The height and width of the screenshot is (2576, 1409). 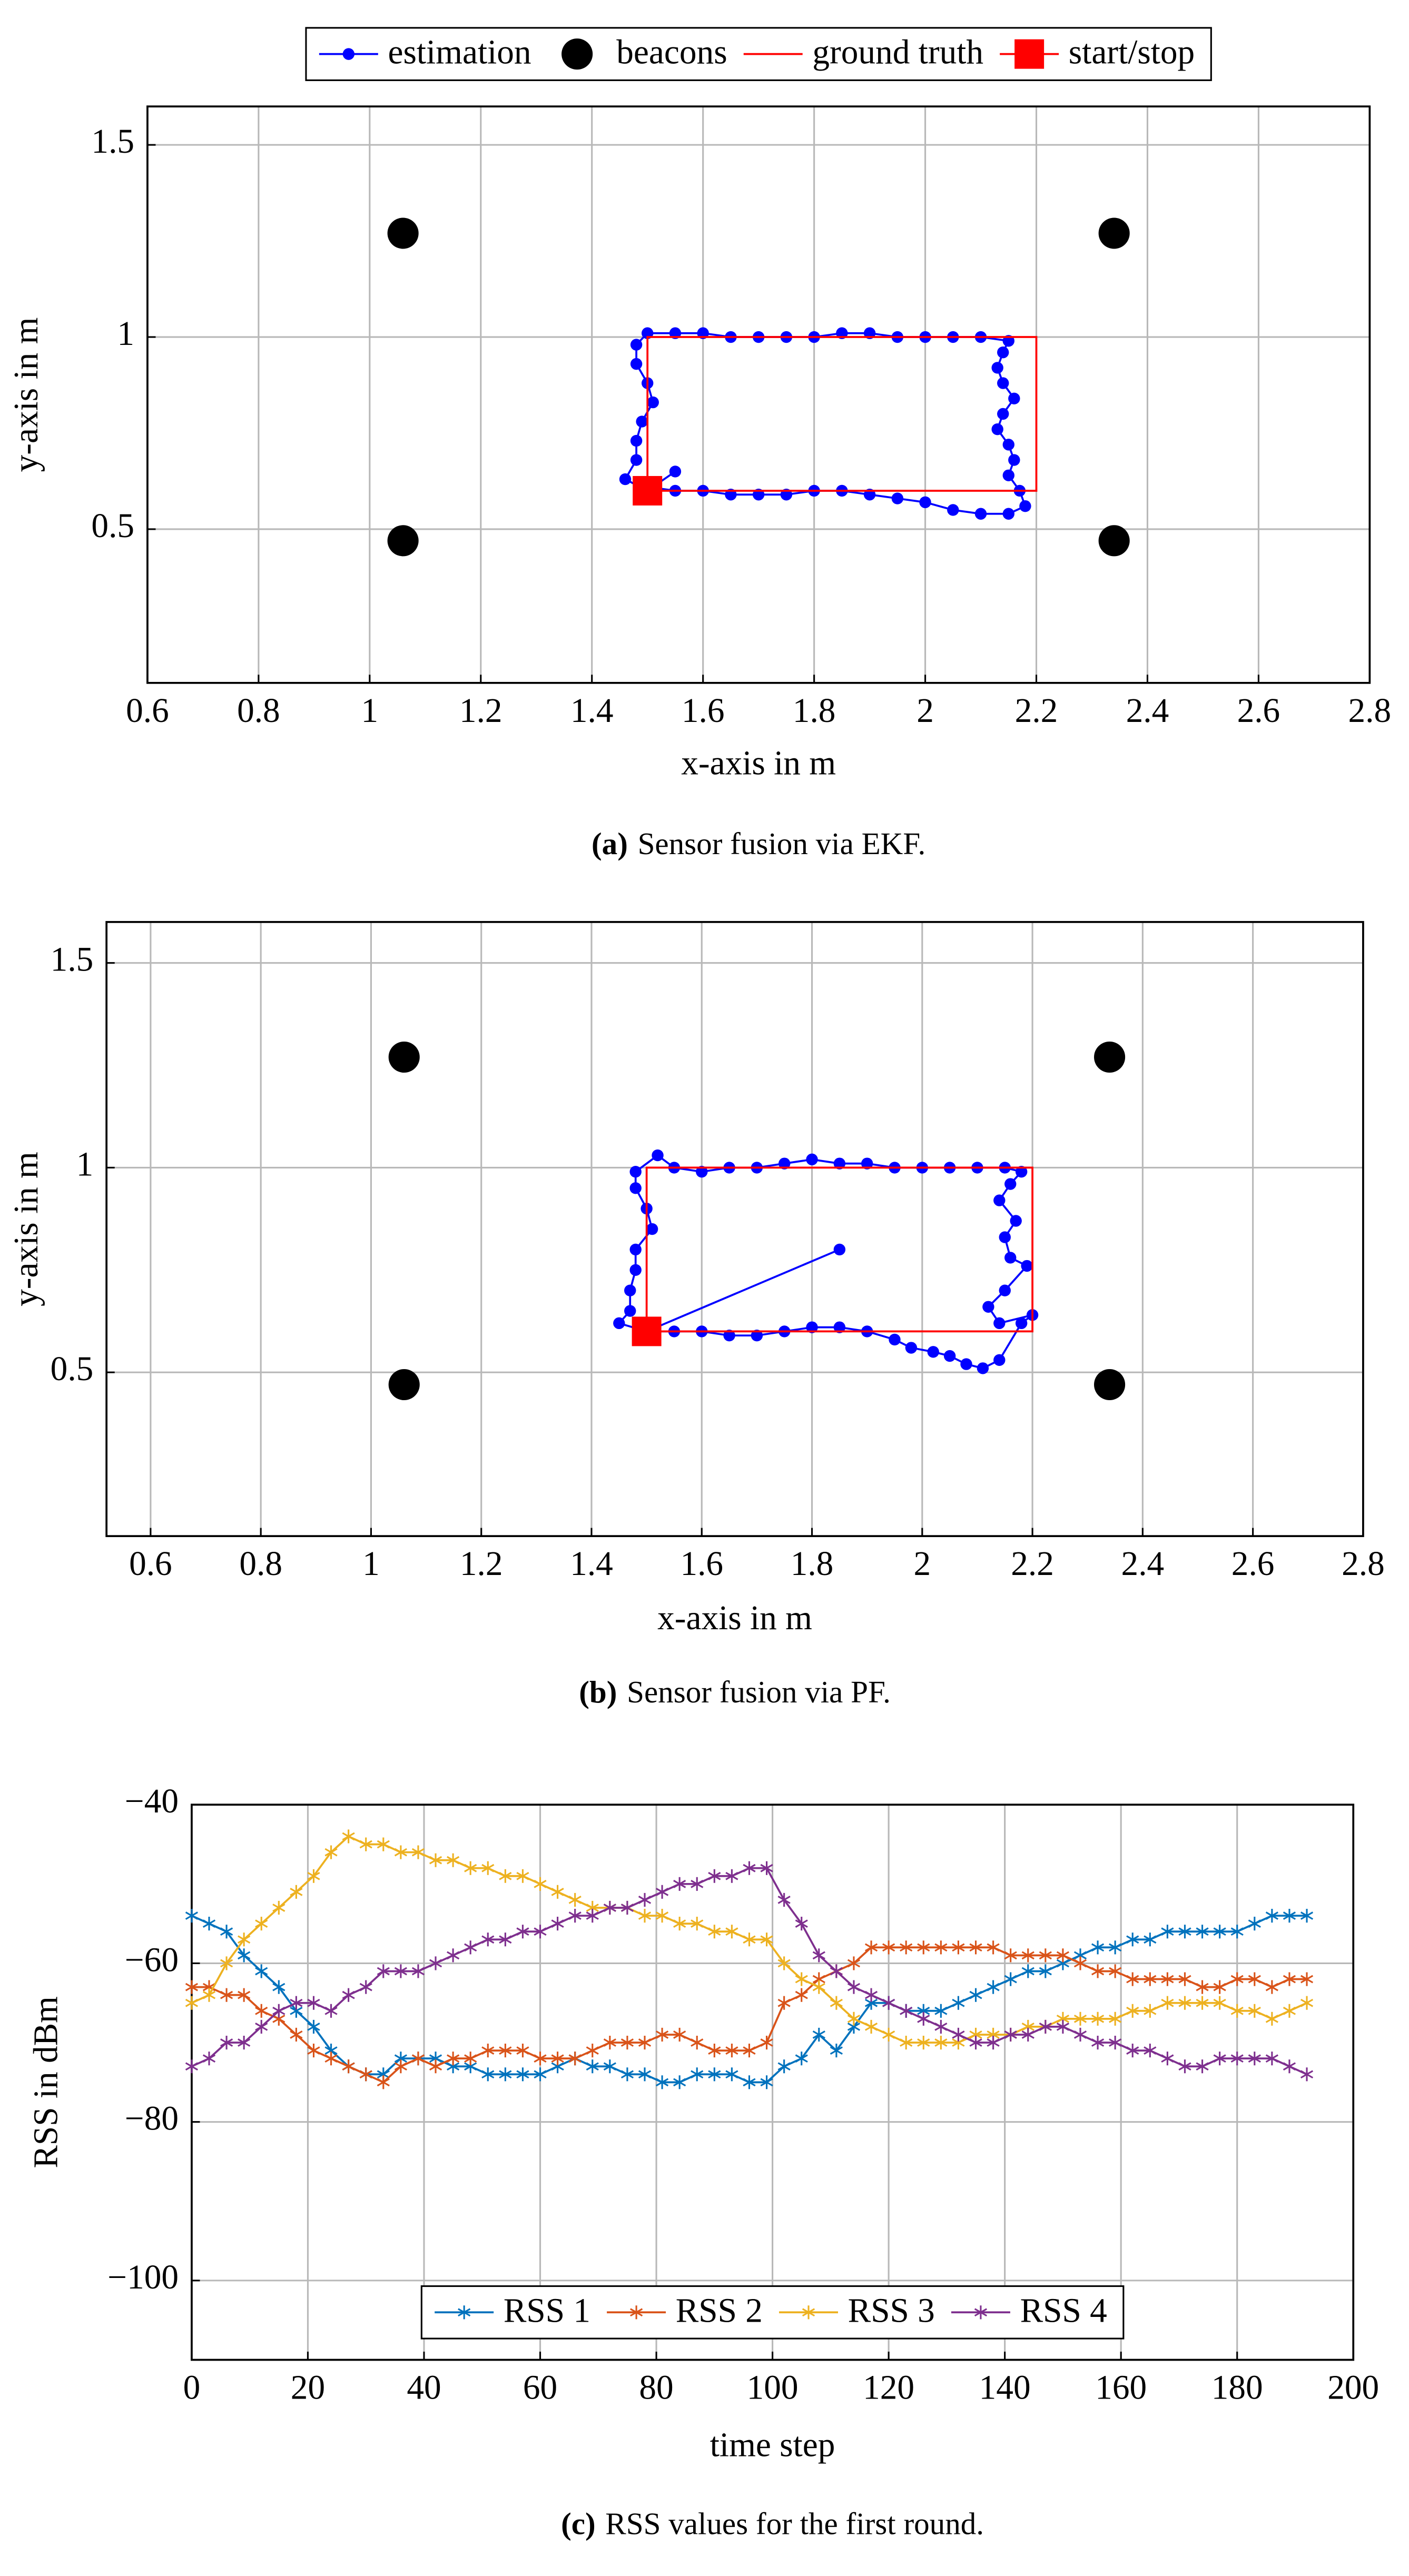 What do you see at coordinates (891, 2311) in the screenshot?
I see `legend-label: RSS 3` at bounding box center [891, 2311].